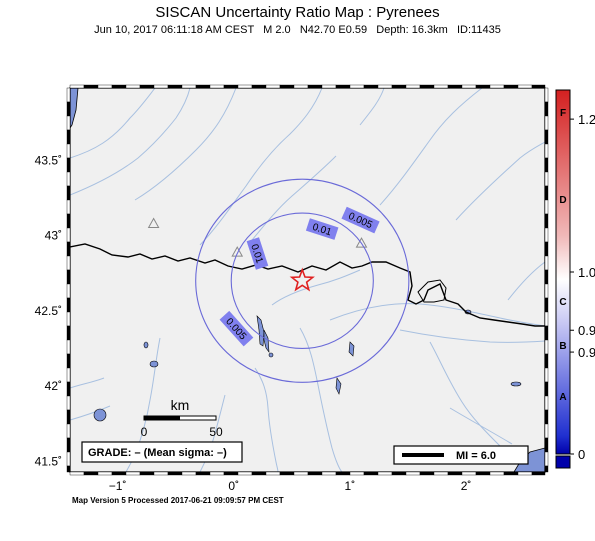 The height and width of the screenshot is (541, 595). What do you see at coordinates (432, 291) in the screenshot?
I see `andorra-border` at bounding box center [432, 291].